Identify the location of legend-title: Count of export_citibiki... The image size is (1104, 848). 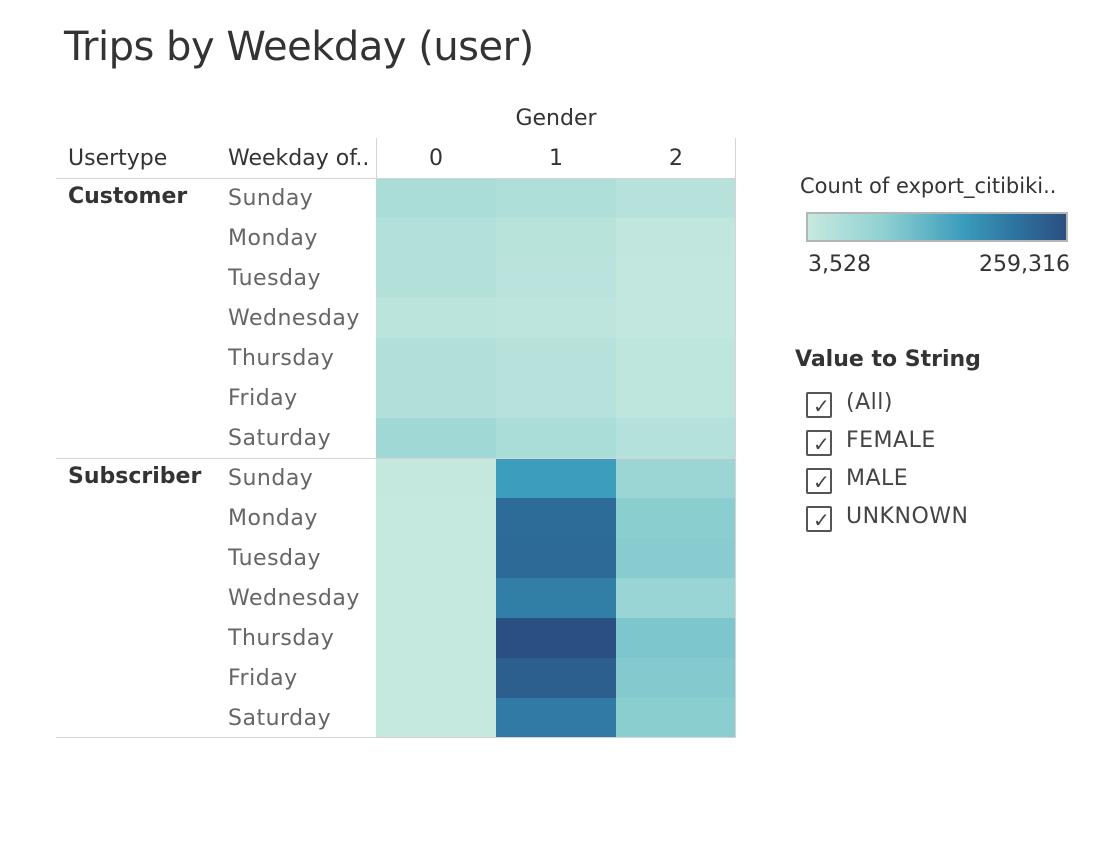
(928, 186).